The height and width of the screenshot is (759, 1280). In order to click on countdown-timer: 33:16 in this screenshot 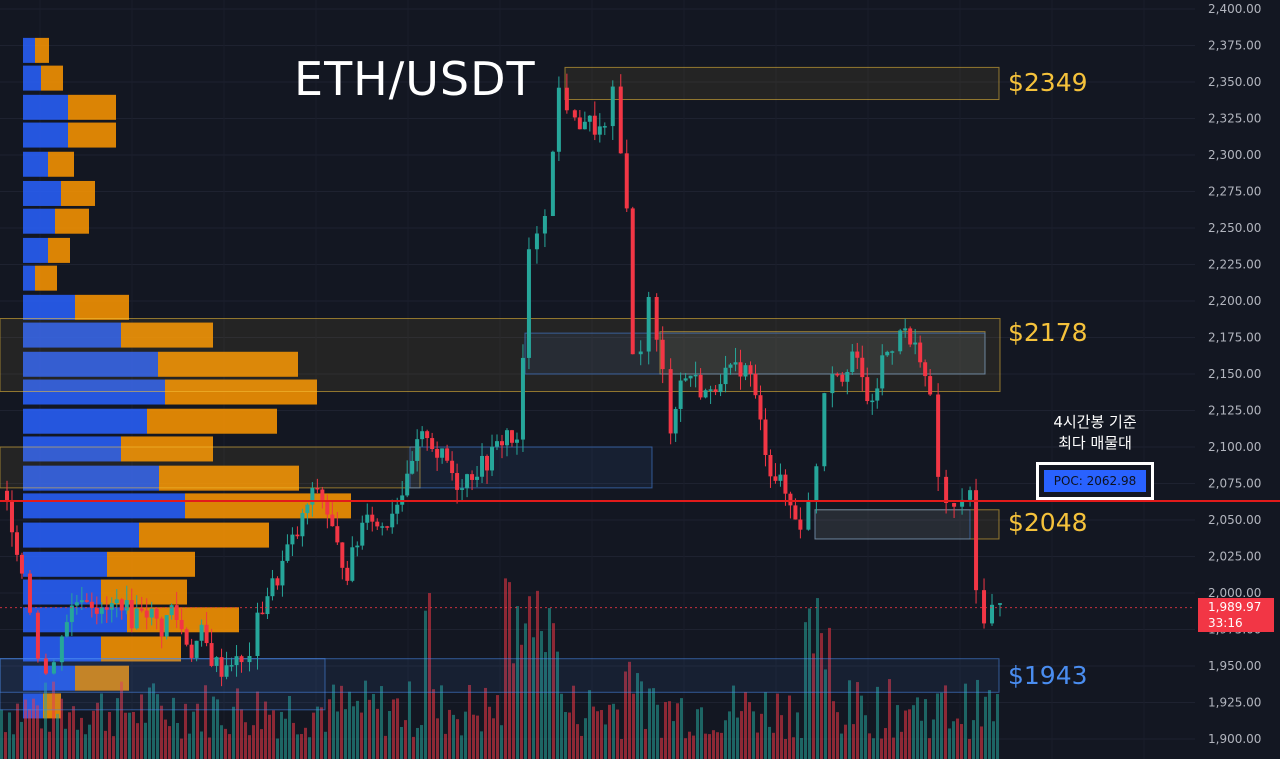, I will do `click(1225, 623)`.